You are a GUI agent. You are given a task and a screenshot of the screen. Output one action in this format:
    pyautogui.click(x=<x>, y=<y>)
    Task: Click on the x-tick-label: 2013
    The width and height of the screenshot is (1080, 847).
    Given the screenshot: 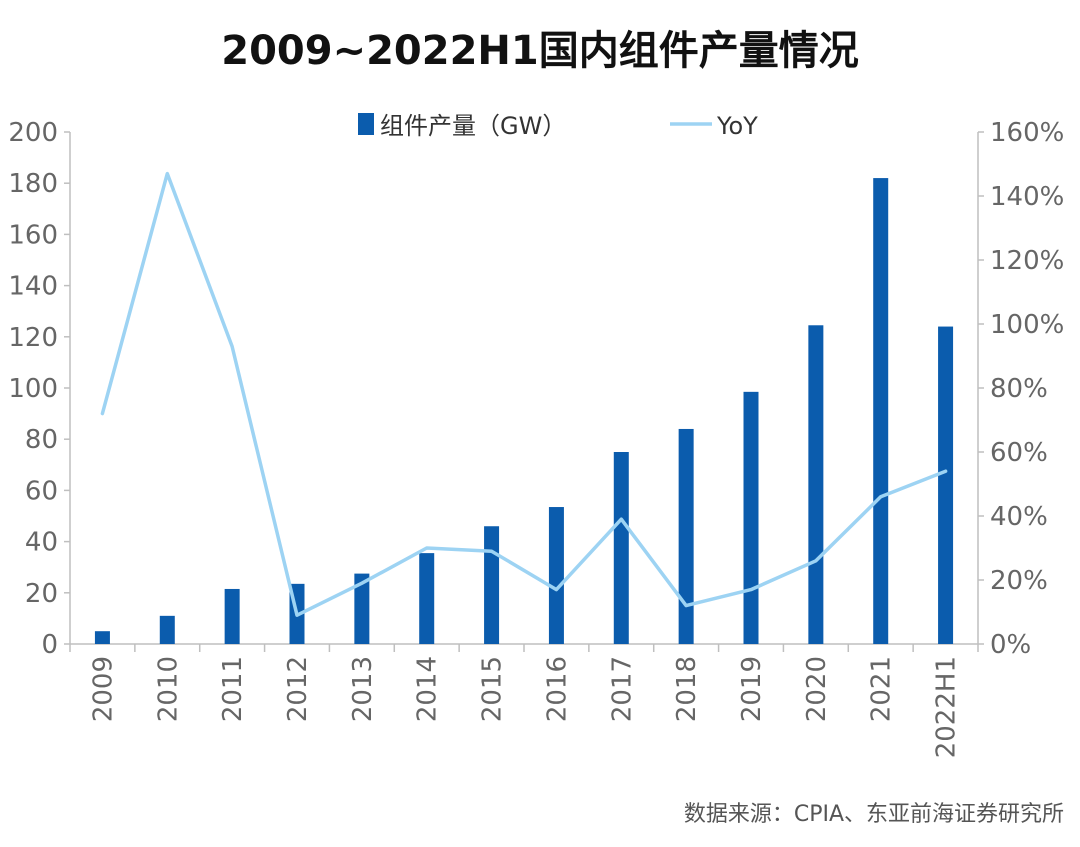 What is the action you would take?
    pyautogui.click(x=363, y=689)
    